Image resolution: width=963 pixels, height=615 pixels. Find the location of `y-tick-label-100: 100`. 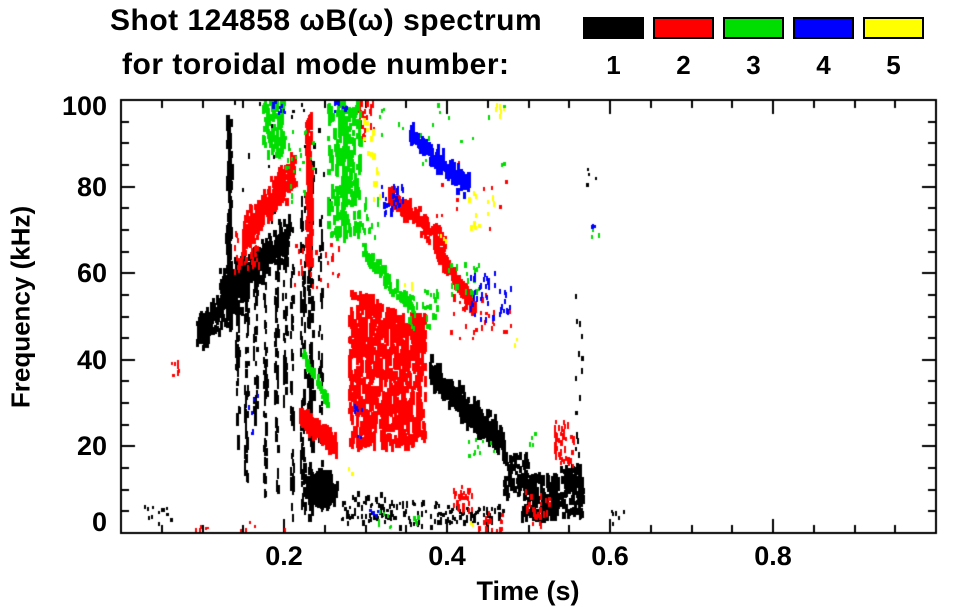

y-tick-label-100: 100 is located at coordinates (84, 106).